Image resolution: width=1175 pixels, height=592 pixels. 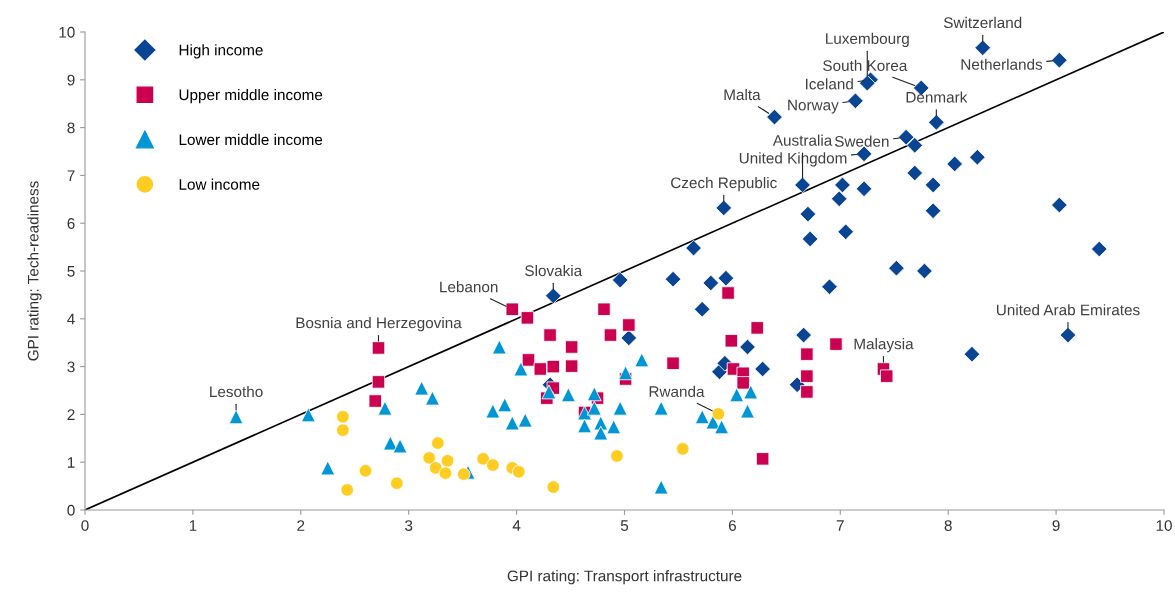 What do you see at coordinates (829, 84) in the screenshot?
I see `annotation: Iceland` at bounding box center [829, 84].